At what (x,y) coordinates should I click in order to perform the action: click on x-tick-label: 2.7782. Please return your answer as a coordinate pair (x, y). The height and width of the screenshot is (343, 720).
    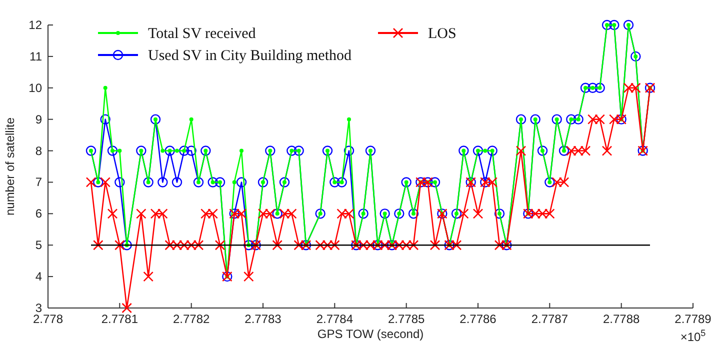
    Looking at the image, I should click on (191, 319).